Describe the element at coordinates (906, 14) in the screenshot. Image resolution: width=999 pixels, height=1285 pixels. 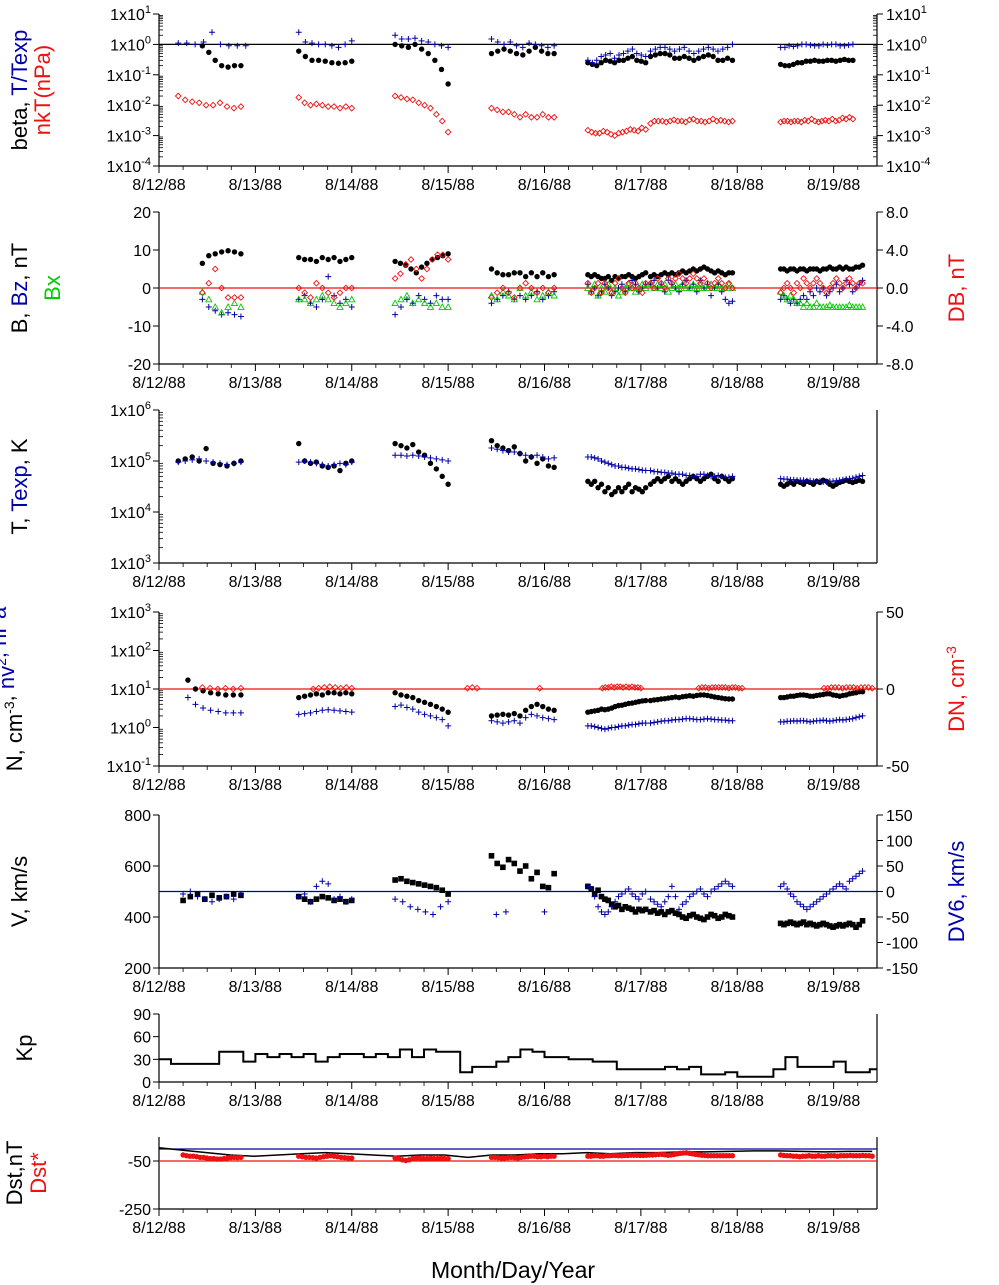
I see `y2-tick-label: 1x10¹` at that location.